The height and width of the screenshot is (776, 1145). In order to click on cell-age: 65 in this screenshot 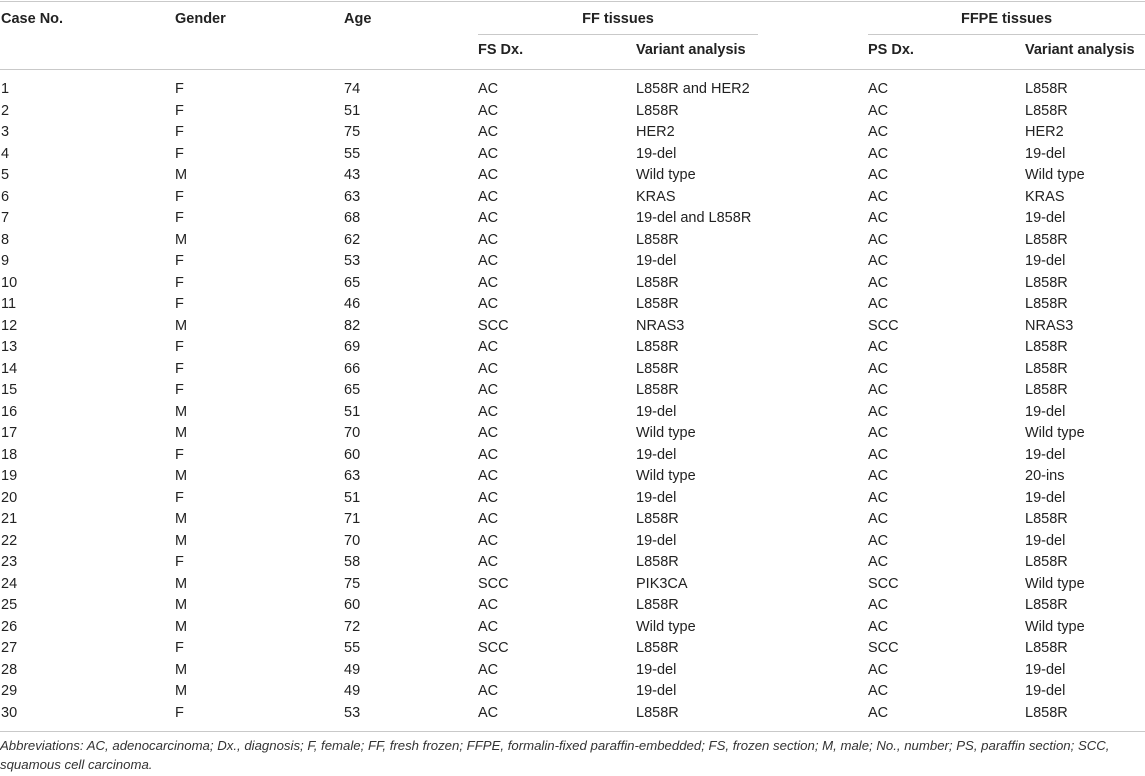, I will do `click(352, 390)`.